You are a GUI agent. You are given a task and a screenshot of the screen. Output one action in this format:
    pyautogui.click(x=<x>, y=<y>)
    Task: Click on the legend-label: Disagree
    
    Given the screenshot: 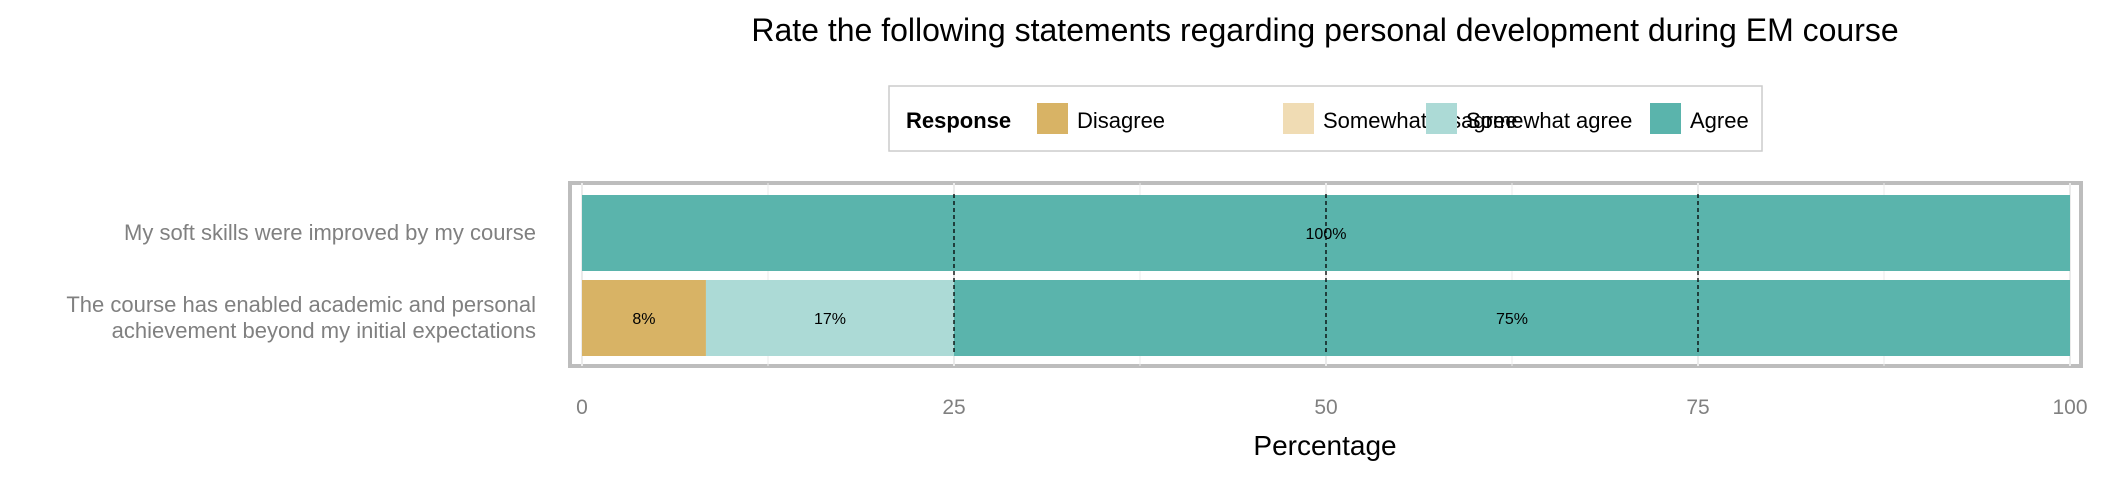 What is the action you would take?
    pyautogui.click(x=1121, y=120)
    